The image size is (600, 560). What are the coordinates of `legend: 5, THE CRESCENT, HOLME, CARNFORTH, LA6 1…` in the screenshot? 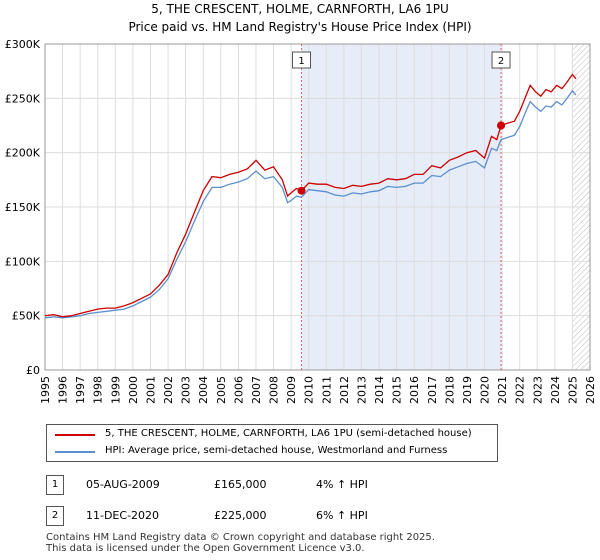 It's located at (272, 443).